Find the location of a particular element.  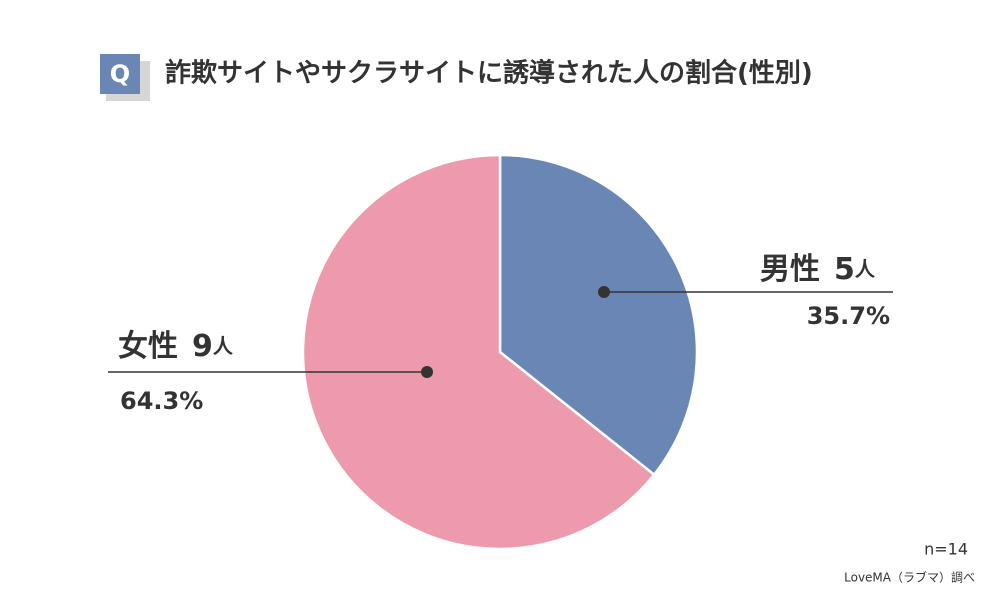

category-name: 男性 is located at coordinates (790, 269).